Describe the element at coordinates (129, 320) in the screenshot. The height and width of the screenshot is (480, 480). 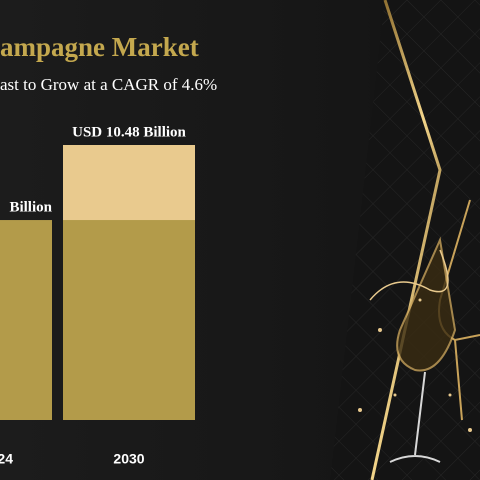
I see `bar-base` at that location.